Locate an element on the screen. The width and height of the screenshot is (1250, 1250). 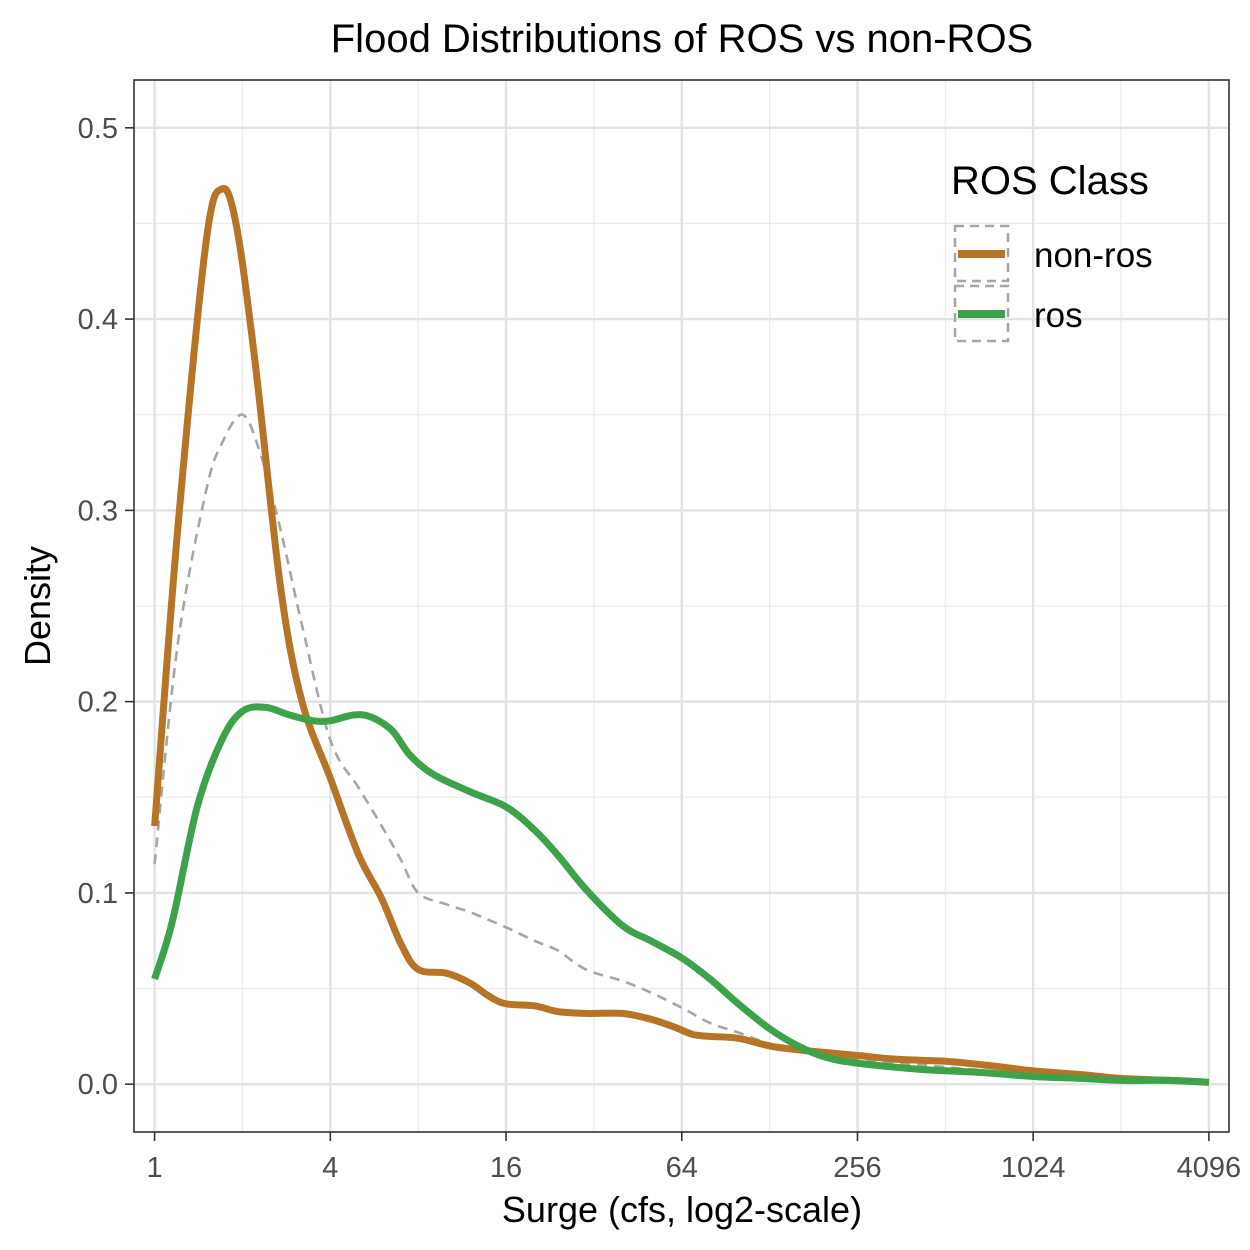
x-tick-label: 256 is located at coordinates (857, 1168).